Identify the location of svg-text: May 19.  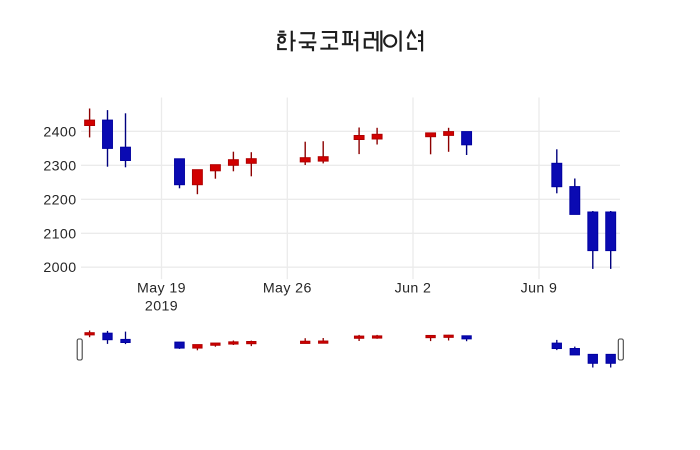
(161, 289).